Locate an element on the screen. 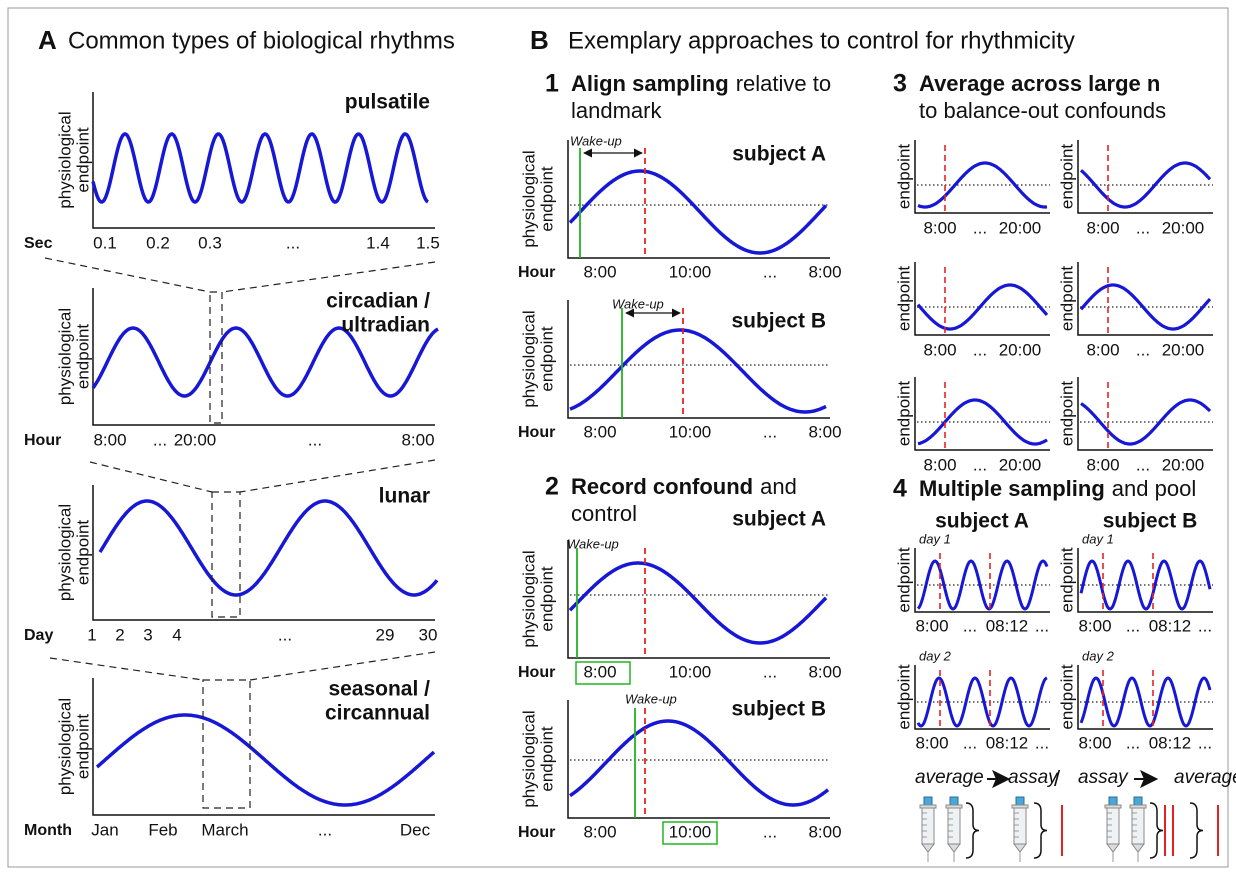  section-heading-text: and is located at coordinates (778, 486).